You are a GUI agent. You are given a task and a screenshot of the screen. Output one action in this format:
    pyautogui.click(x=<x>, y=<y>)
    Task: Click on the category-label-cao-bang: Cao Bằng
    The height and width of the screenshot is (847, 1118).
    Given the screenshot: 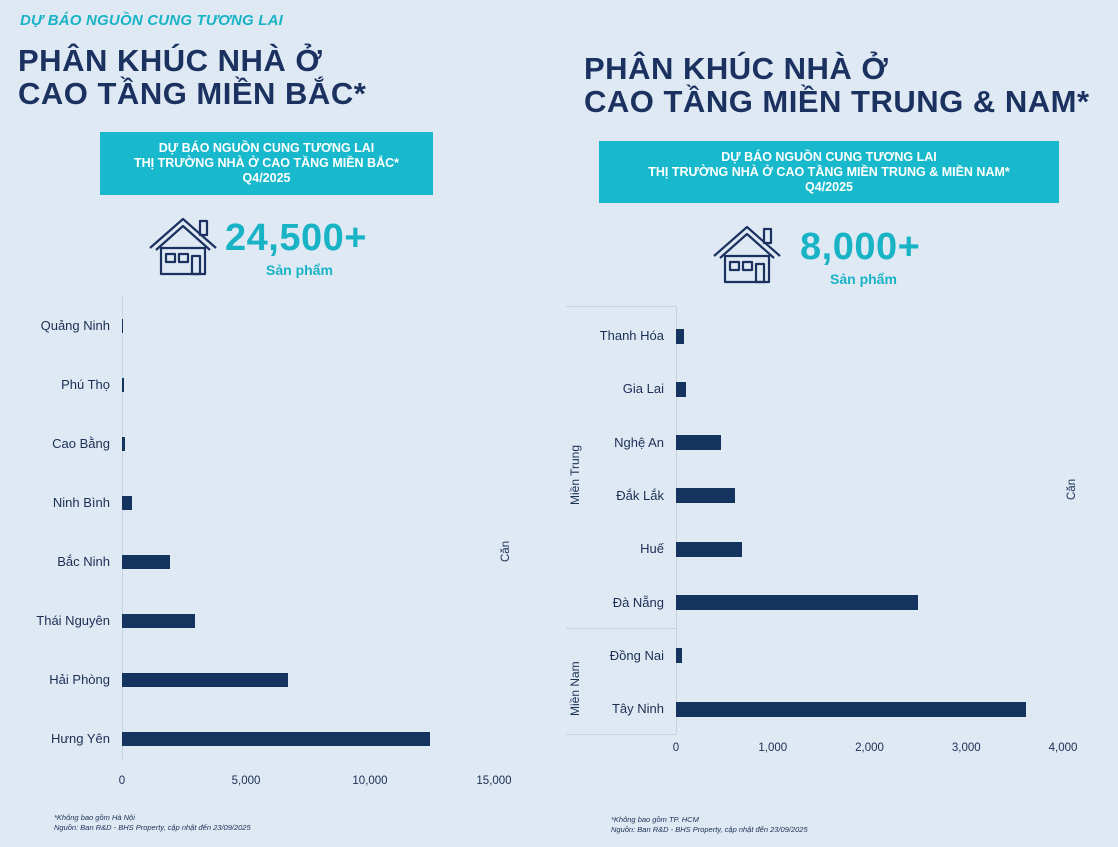 What is the action you would take?
    pyautogui.click(x=81, y=443)
    